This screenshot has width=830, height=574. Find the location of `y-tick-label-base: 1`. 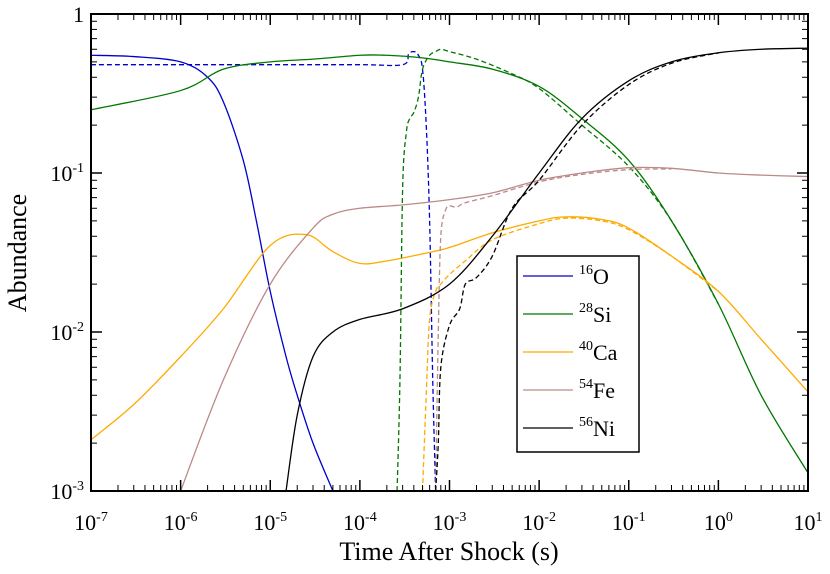

y-tick-label-base: 1 is located at coordinates (78, 14).